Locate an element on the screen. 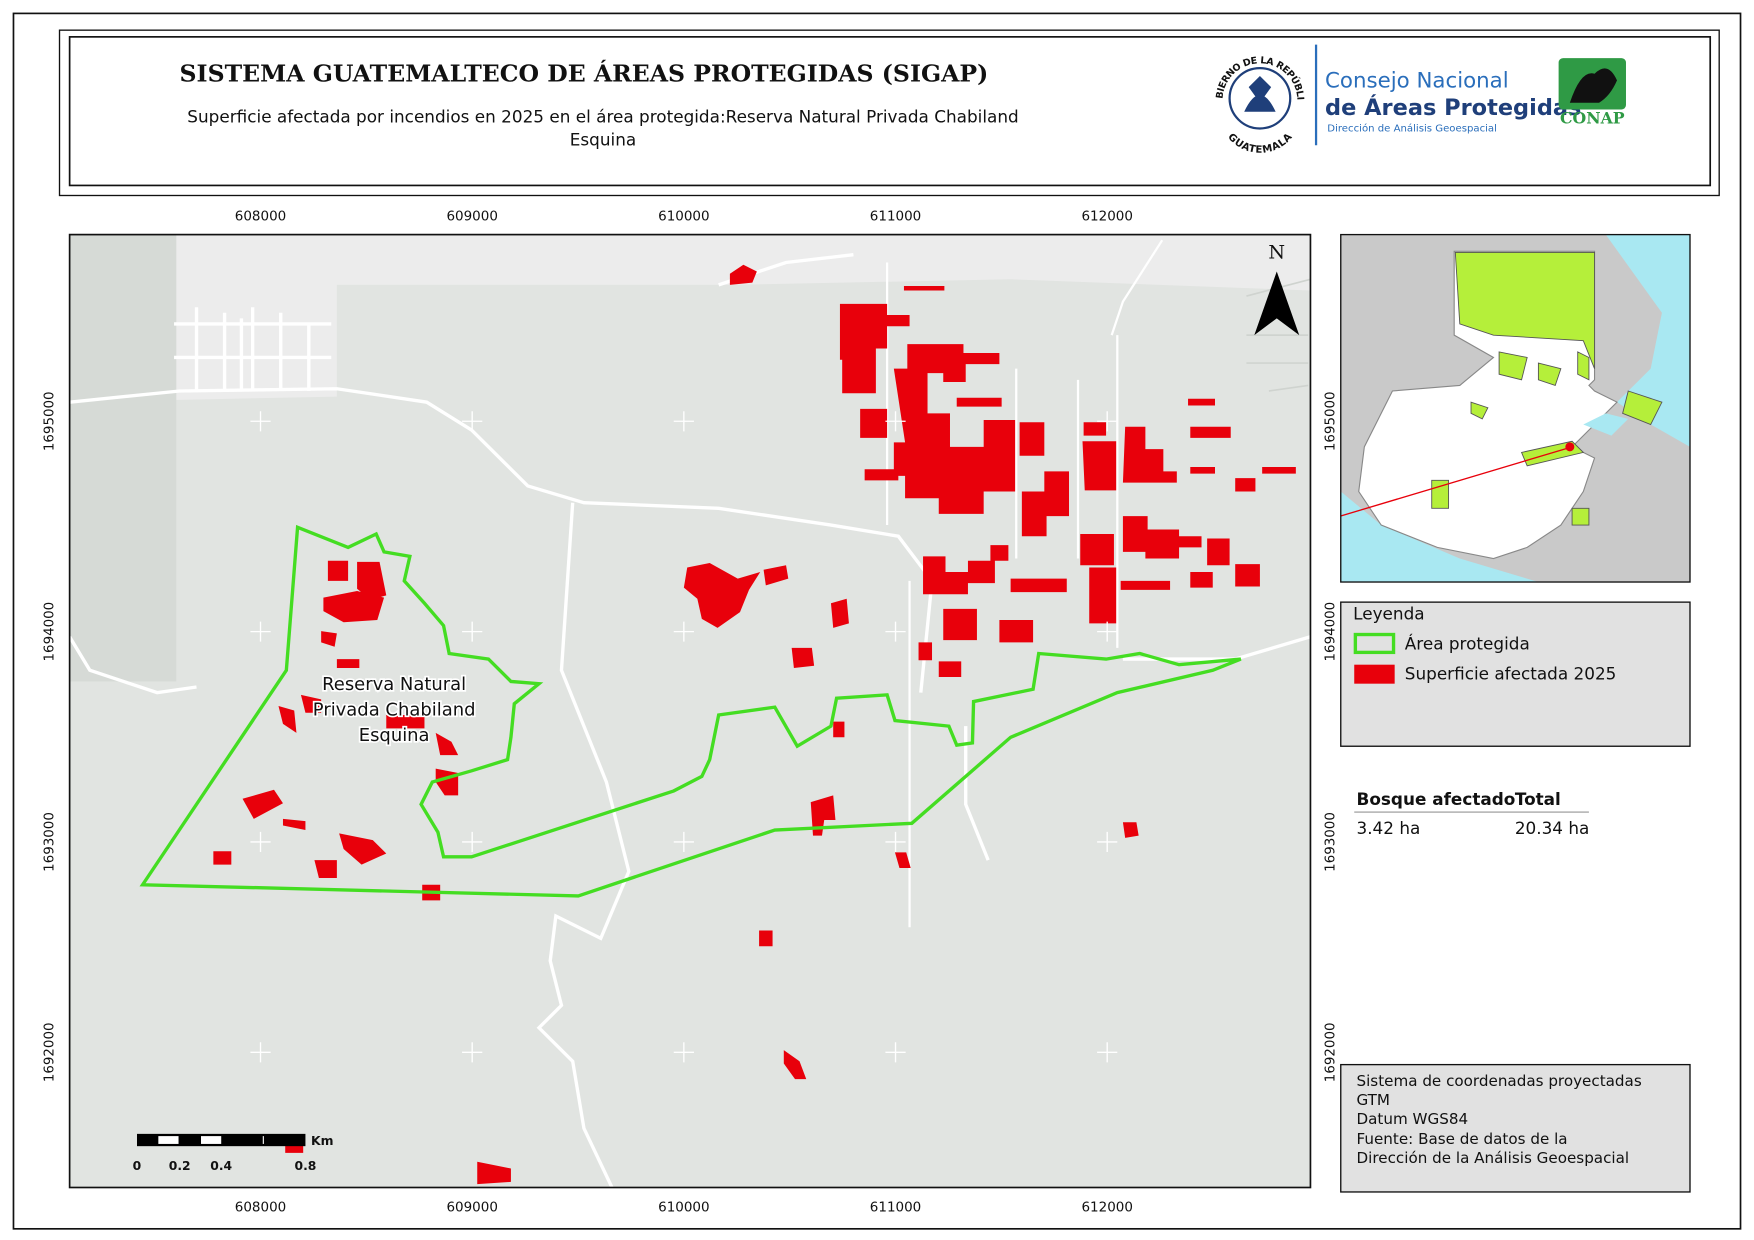 Image resolution: width=1754 pixels, height=1240 pixels. council-name: de Áreas Protegidas is located at coordinates (1453, 107).